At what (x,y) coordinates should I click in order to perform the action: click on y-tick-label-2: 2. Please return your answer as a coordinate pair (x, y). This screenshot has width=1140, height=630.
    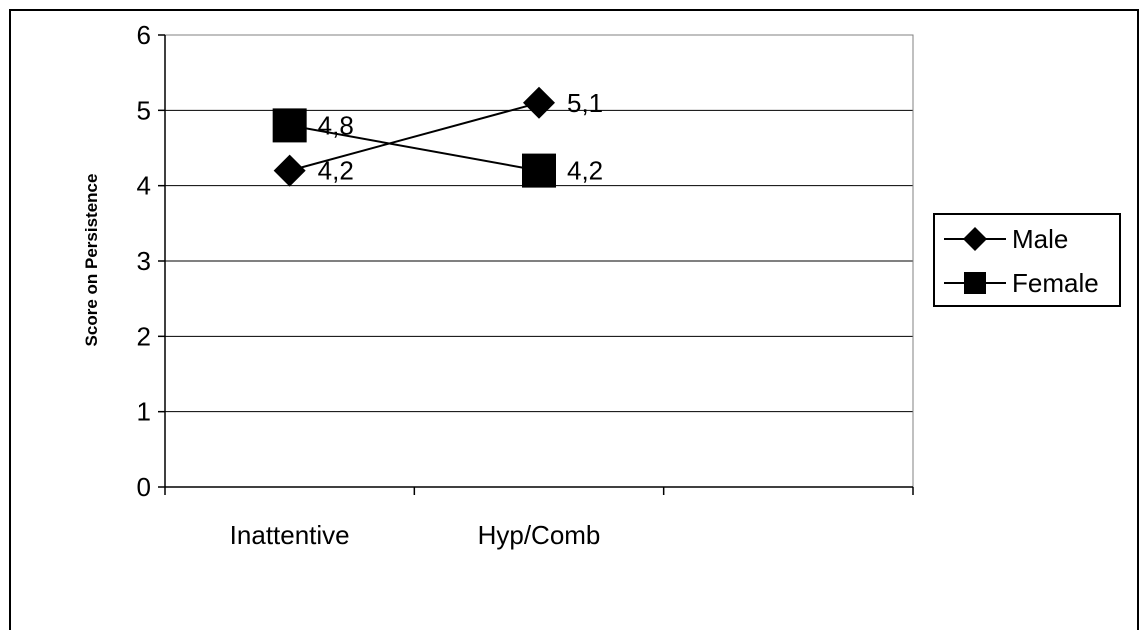
    Looking at the image, I should click on (144, 336).